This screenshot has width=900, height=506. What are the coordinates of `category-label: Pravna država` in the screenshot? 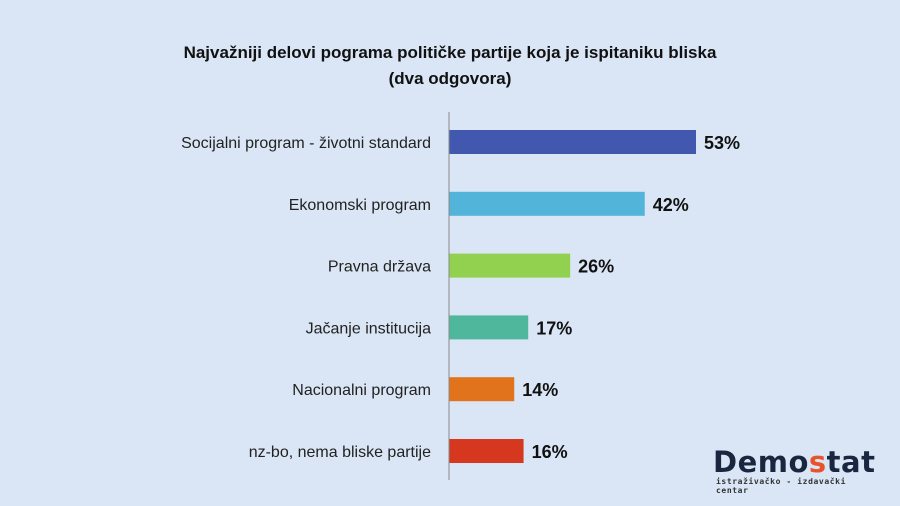 It's located at (379, 267).